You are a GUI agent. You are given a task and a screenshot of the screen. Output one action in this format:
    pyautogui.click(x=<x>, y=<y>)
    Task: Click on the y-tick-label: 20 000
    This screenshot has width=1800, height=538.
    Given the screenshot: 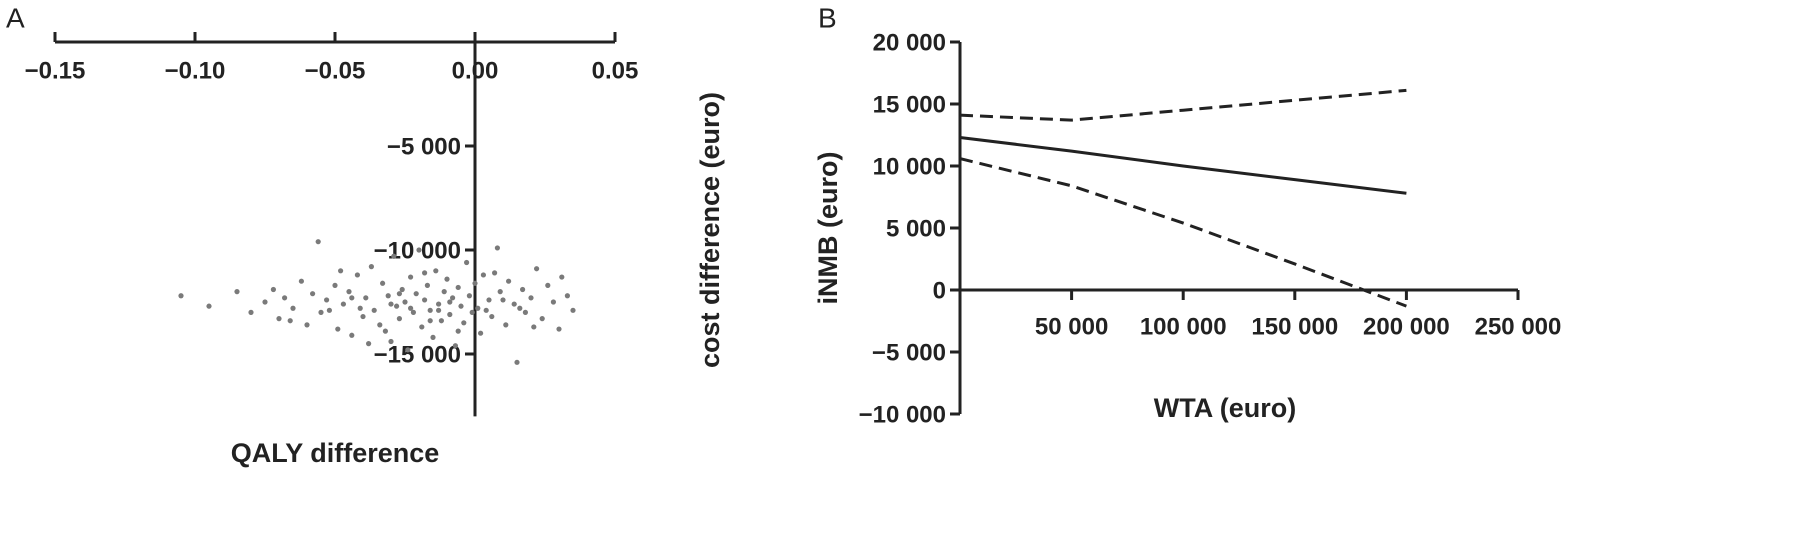 What is the action you would take?
    pyautogui.click(x=909, y=42)
    